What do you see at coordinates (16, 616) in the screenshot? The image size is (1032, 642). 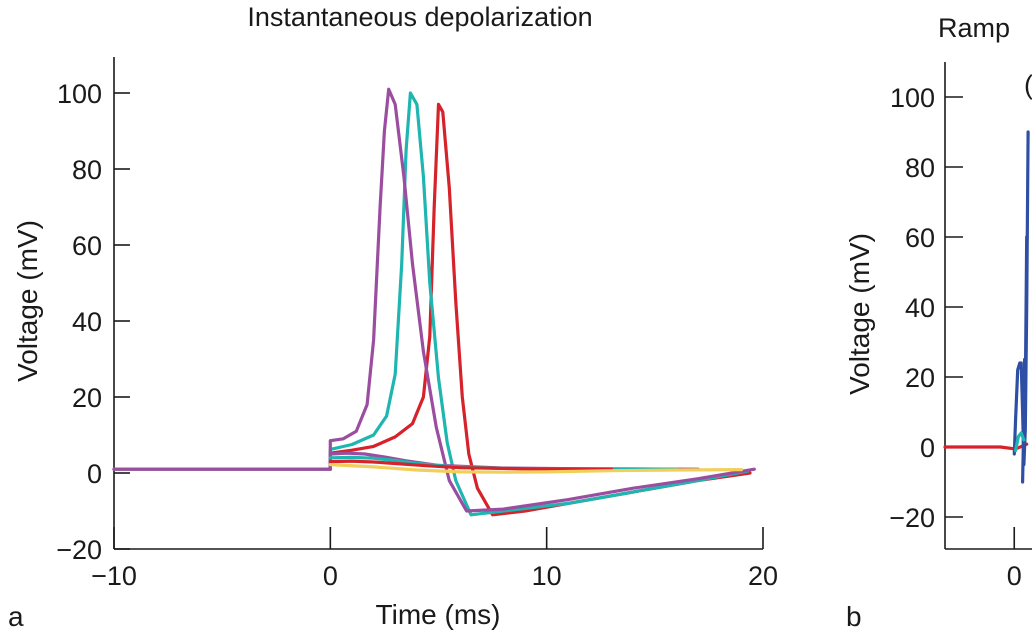 I see `panel-a-letter: a` at bounding box center [16, 616].